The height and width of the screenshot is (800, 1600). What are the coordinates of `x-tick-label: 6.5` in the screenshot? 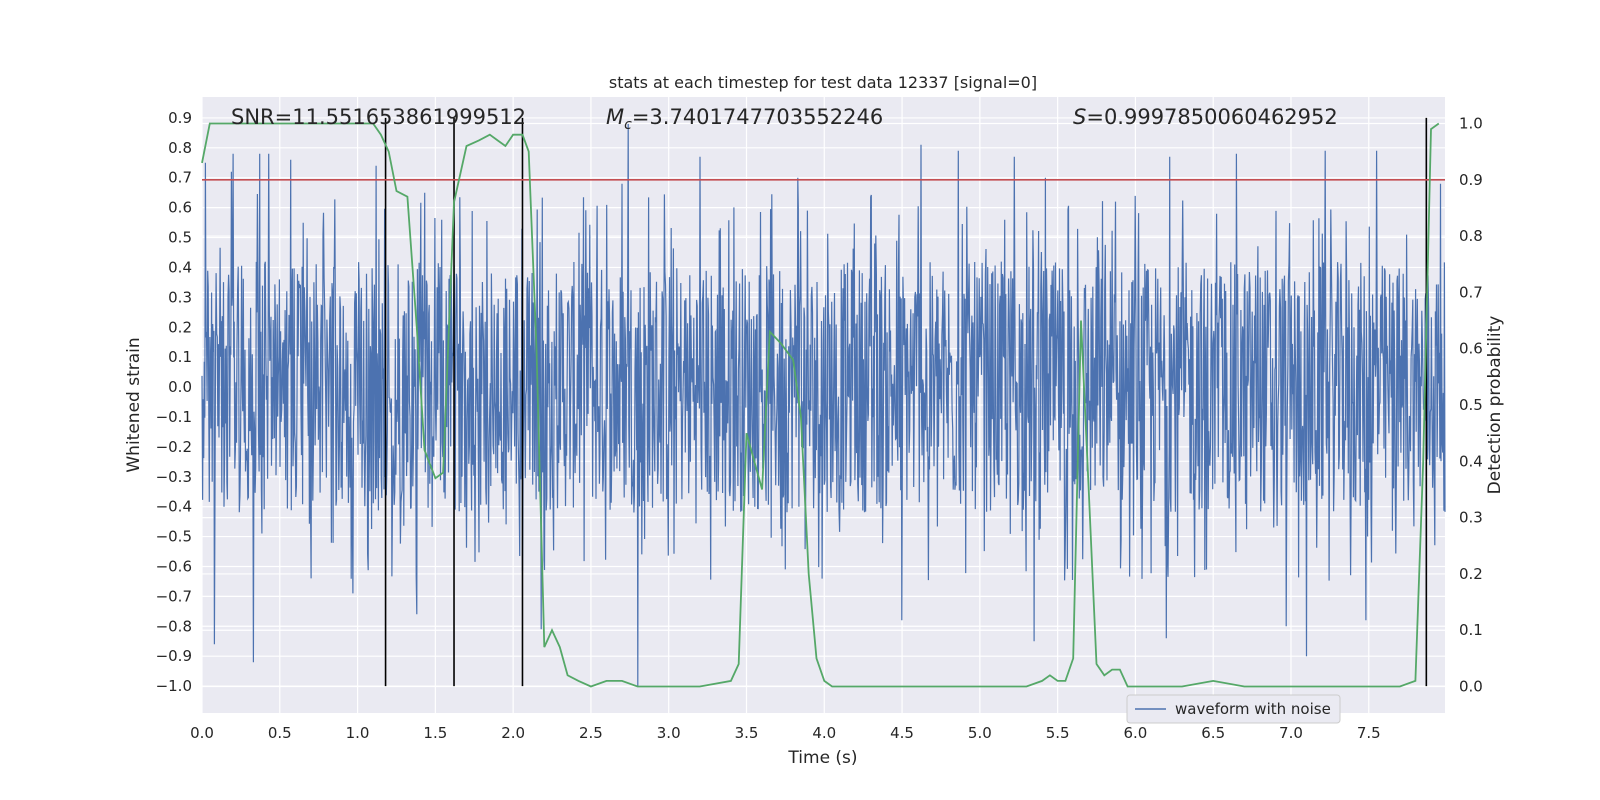 It's located at (1213, 733).